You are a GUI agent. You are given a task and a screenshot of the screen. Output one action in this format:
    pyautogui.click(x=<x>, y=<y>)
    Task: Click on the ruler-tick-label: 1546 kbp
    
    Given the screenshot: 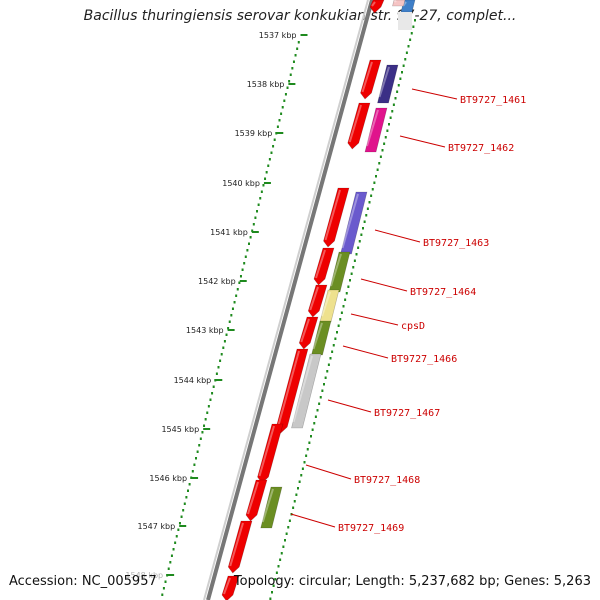 What is the action you would take?
    pyautogui.click(x=168, y=478)
    